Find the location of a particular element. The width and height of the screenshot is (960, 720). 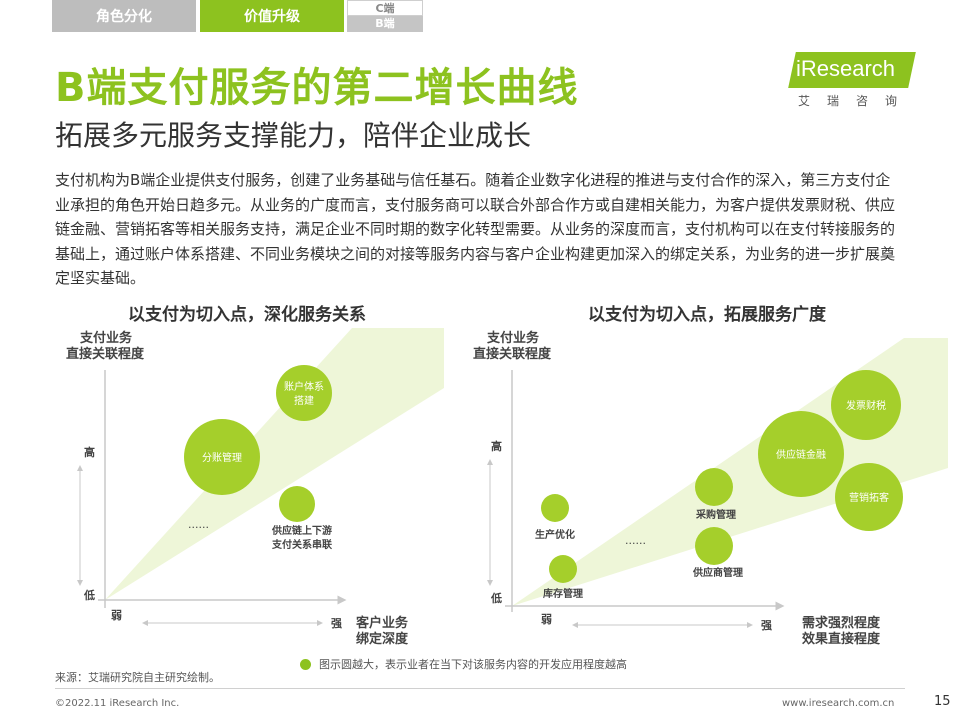

bubble-fenzhang-label: 分账管理 is located at coordinates (222, 457).